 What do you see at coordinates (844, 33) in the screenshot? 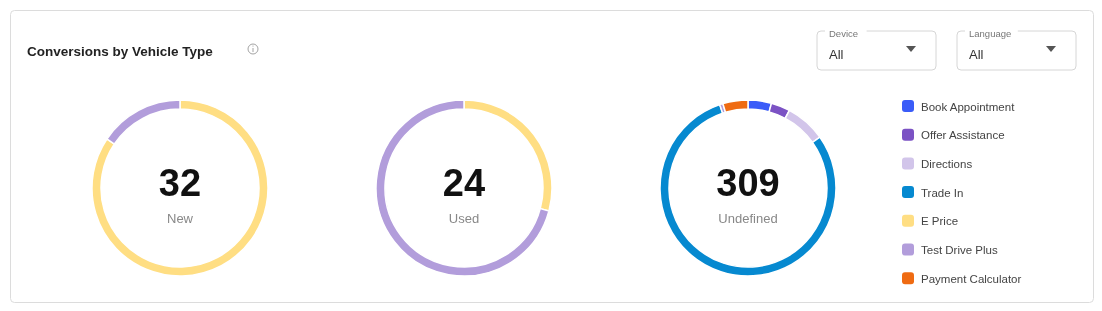
I see `text: Device` at bounding box center [844, 33].